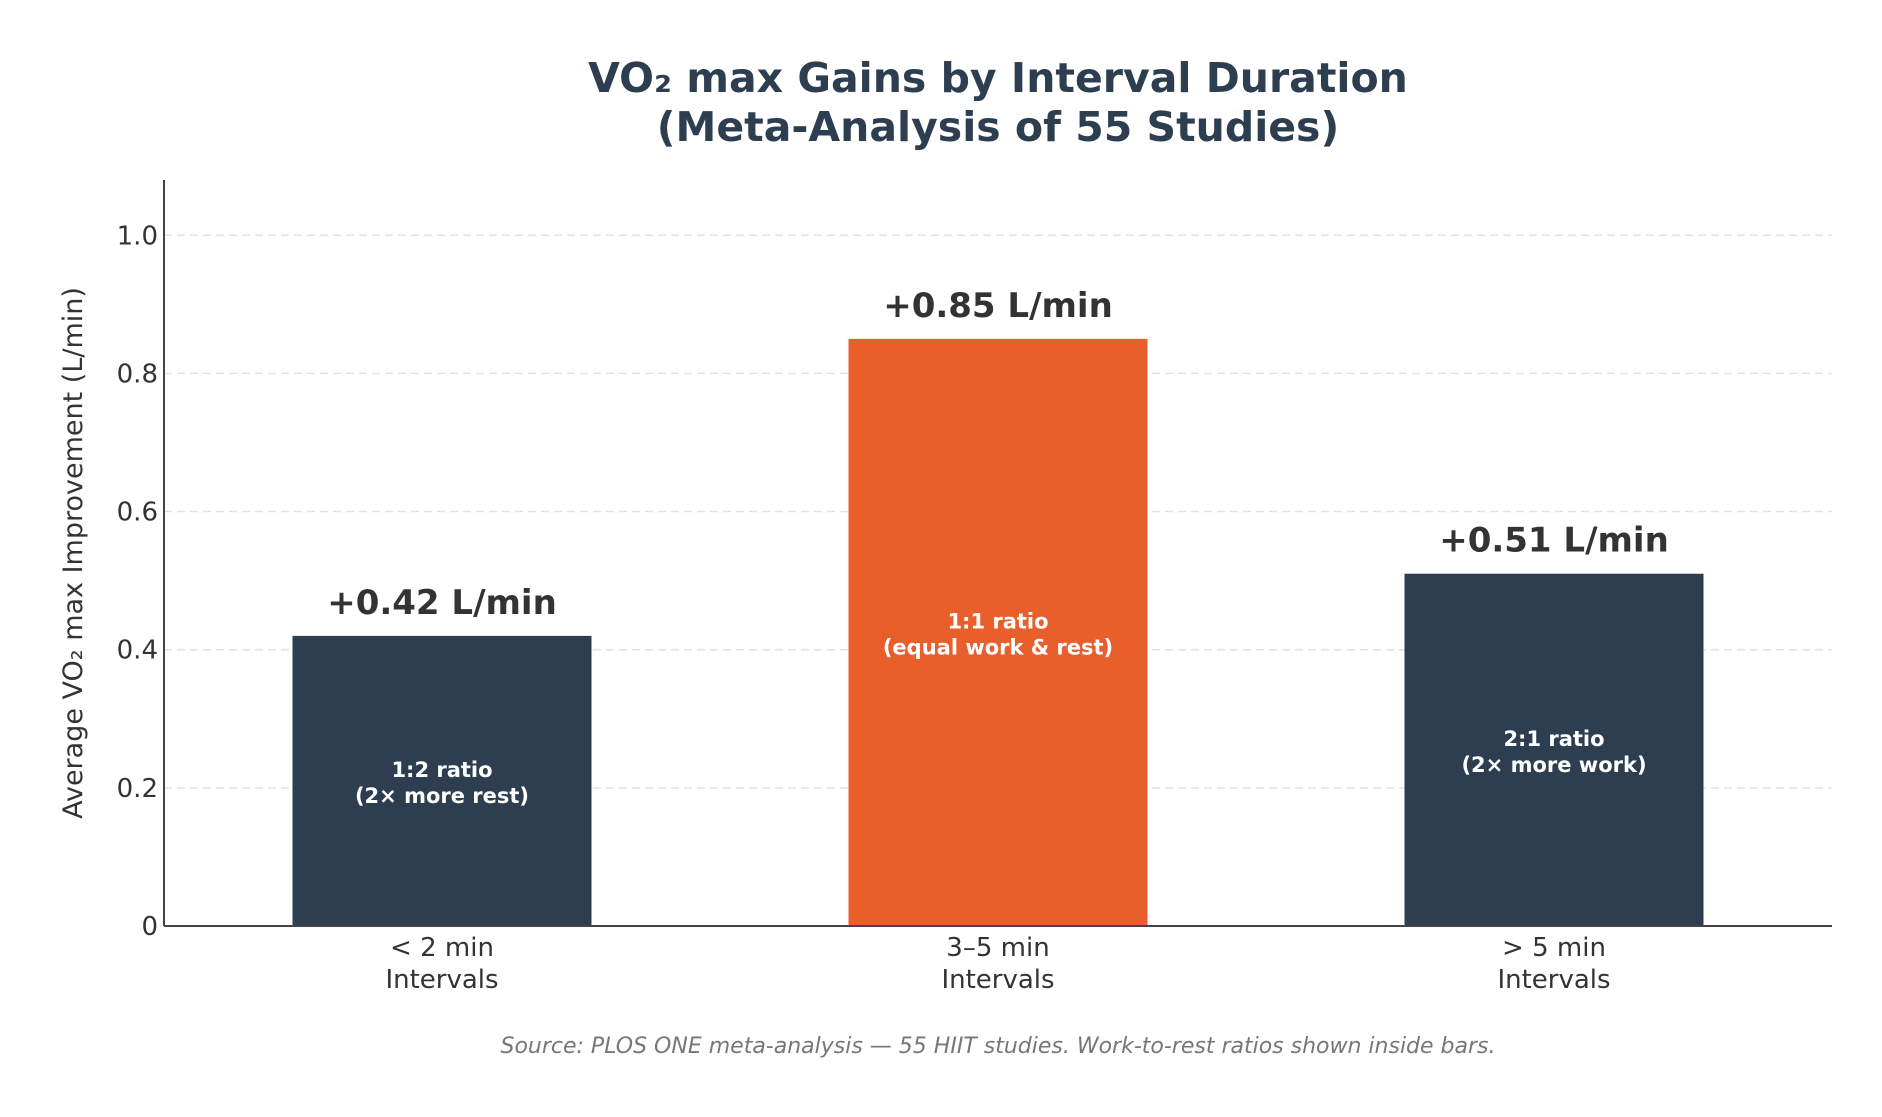 The image size is (1882, 1117). What do you see at coordinates (137, 374) in the screenshot?
I see `y-tick-label: 0.8` at bounding box center [137, 374].